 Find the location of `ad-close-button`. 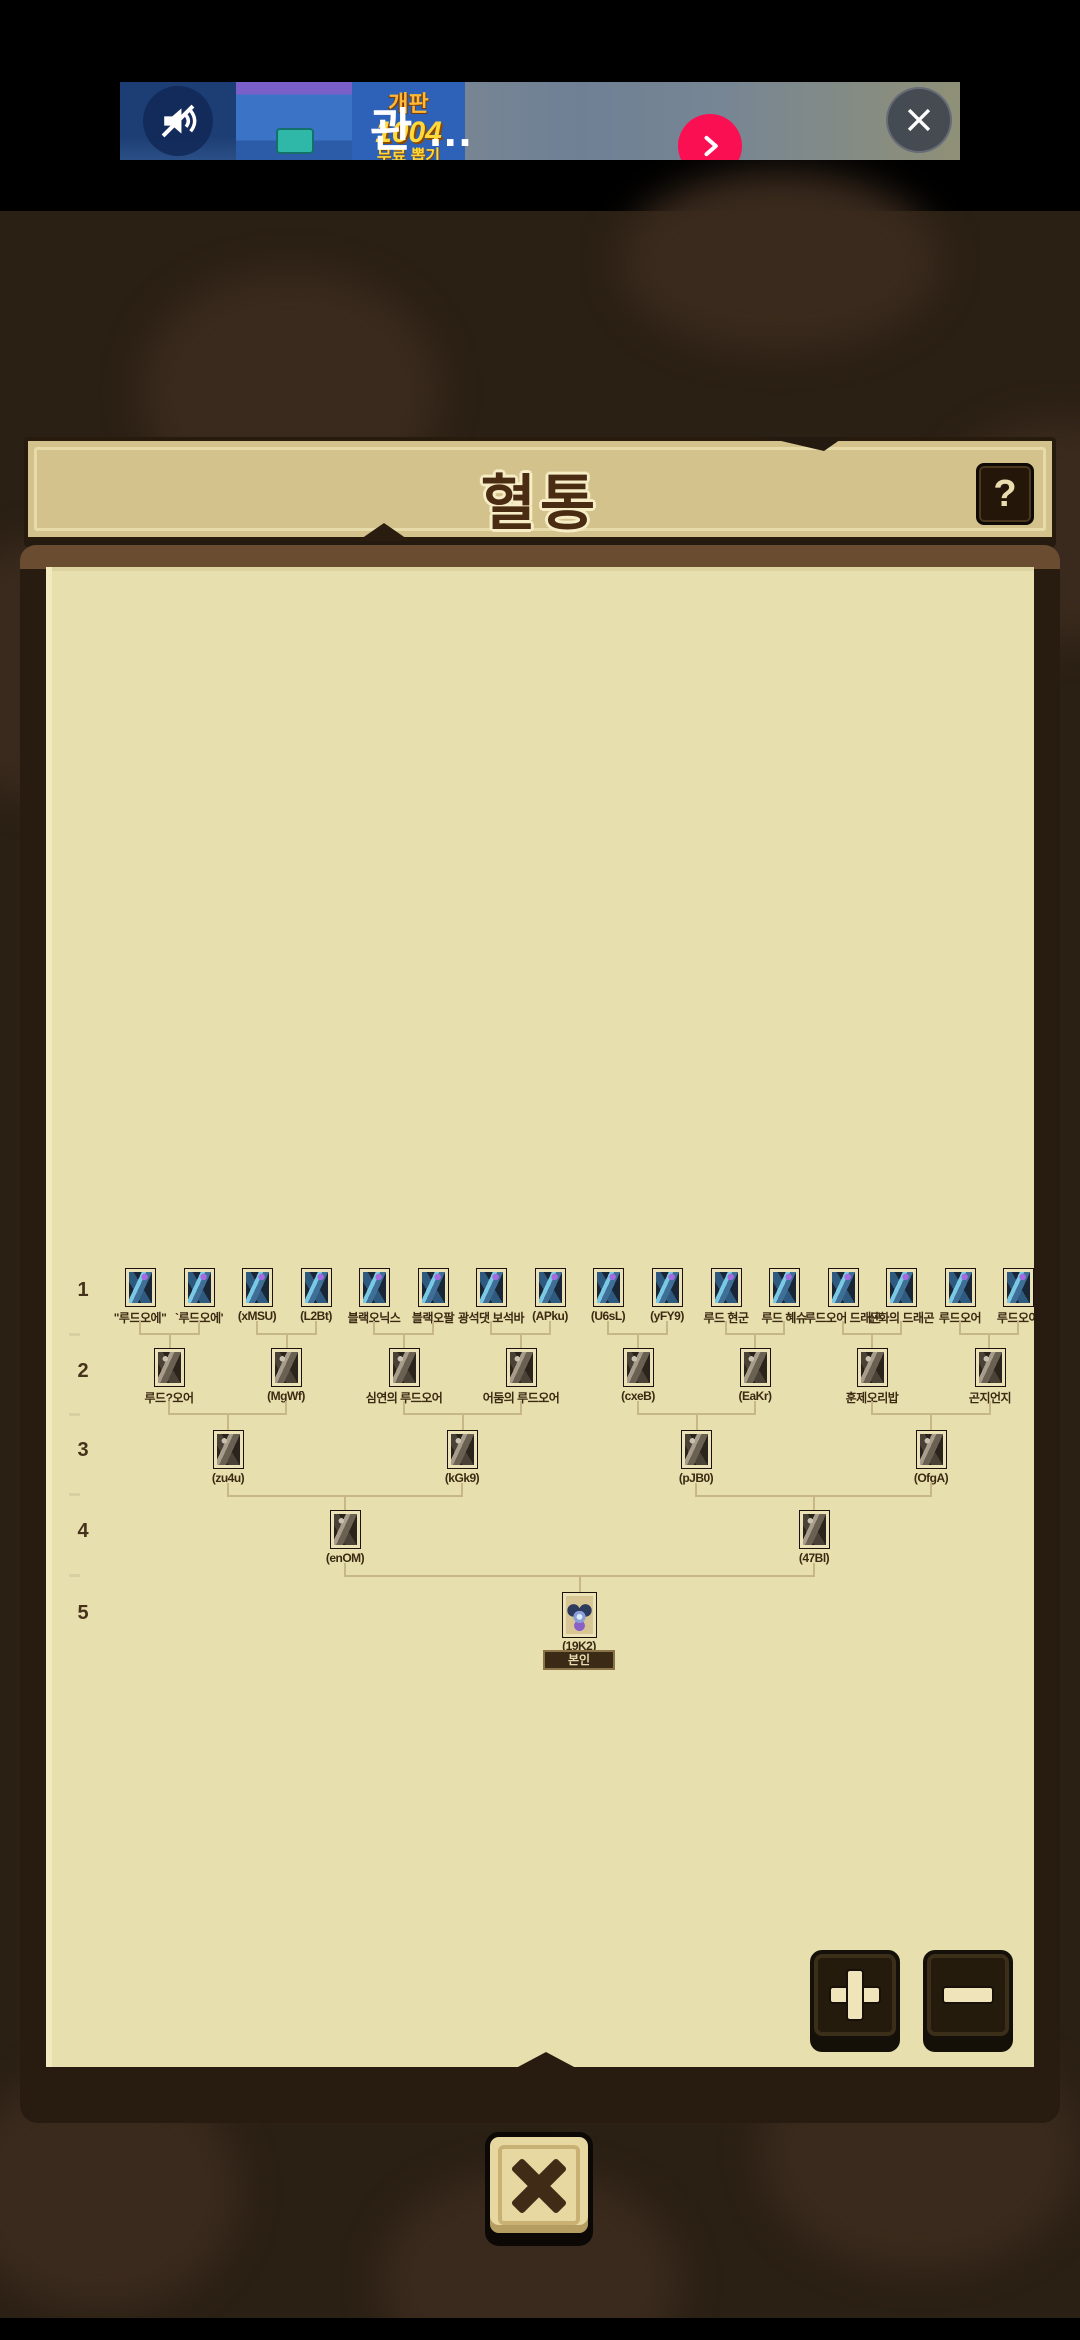

ad-close-button is located at coordinates (919, 120).